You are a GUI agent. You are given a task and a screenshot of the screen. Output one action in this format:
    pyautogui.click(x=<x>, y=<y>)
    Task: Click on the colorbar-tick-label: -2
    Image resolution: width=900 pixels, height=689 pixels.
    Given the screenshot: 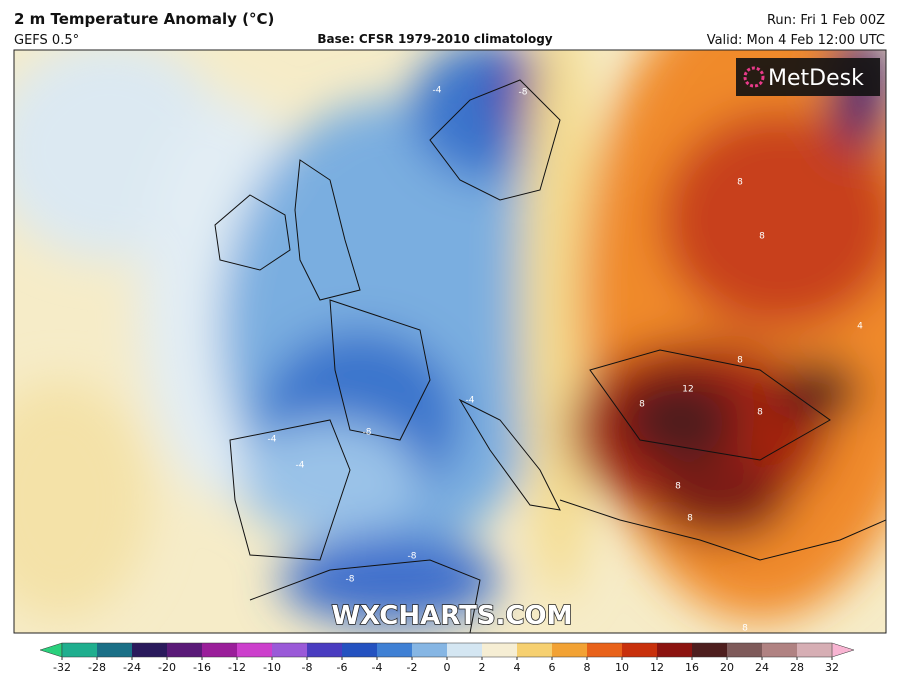 What is the action you would take?
    pyautogui.click(x=412, y=667)
    